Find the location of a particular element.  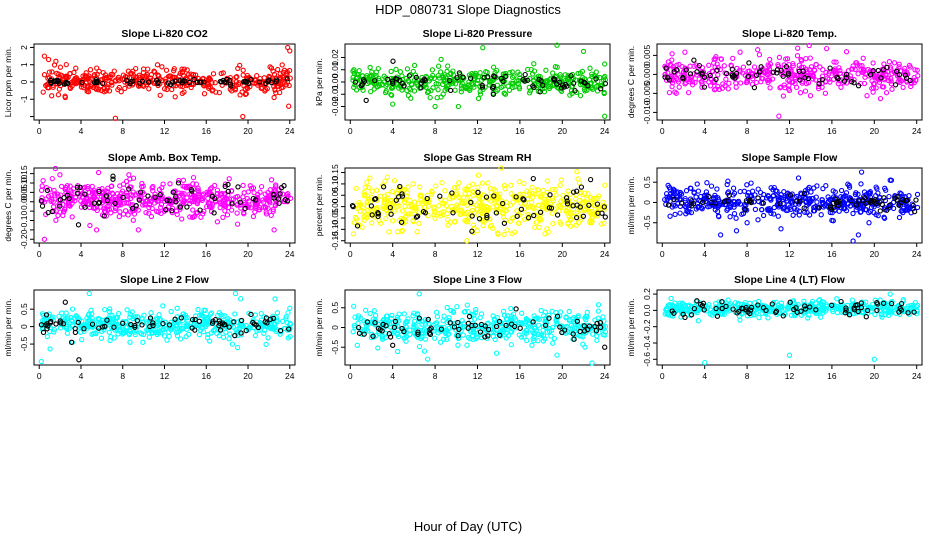

x-tick-label: 8 is located at coordinates (435, 376).